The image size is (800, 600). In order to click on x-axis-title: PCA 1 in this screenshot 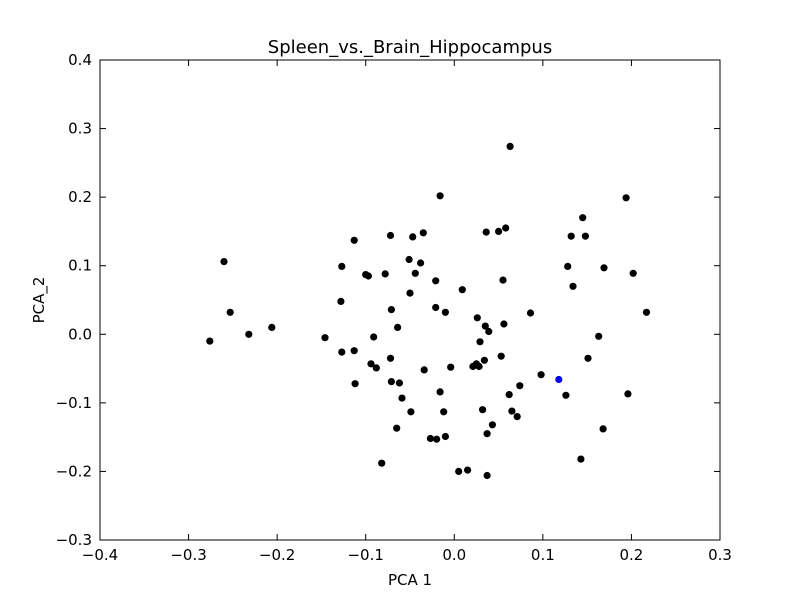, I will do `click(410, 580)`.